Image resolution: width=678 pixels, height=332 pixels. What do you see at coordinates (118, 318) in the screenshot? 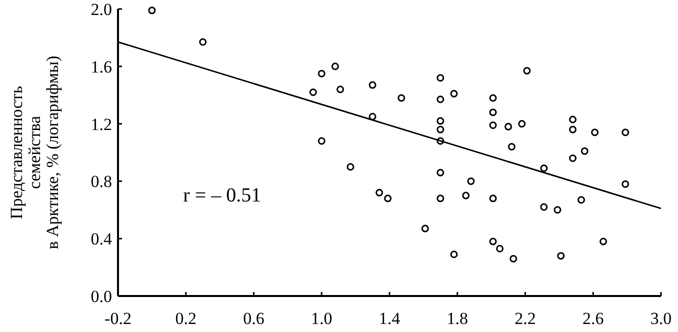
I see `x-tick-label: -0.2` at bounding box center [118, 318].